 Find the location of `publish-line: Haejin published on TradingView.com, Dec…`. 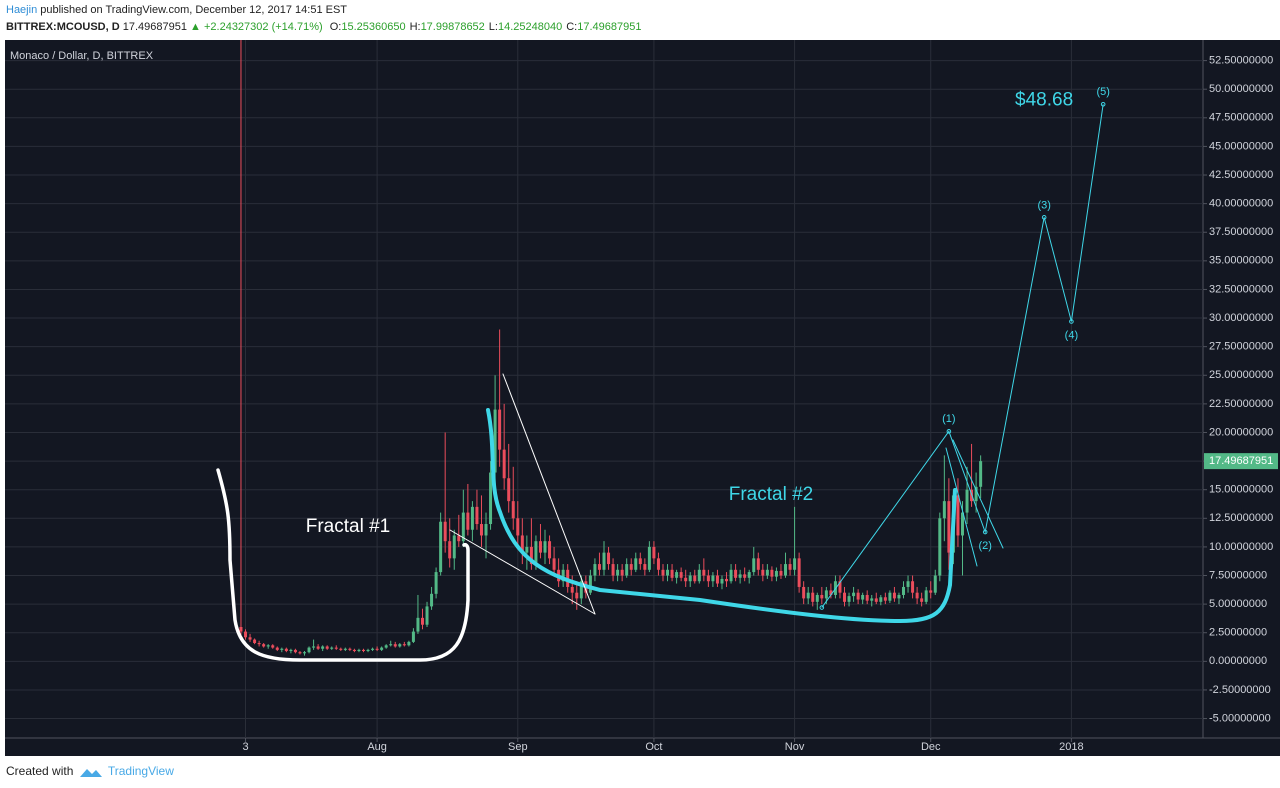

publish-line: Haejin published on TradingView.com, Dec… is located at coordinates (176, 10).